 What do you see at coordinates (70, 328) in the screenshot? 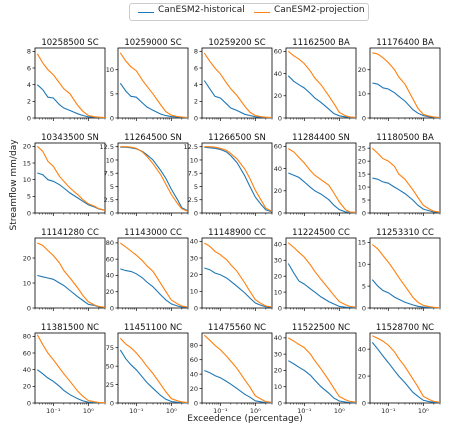
I see `panel-title: 11381500 NC` at bounding box center [70, 328].